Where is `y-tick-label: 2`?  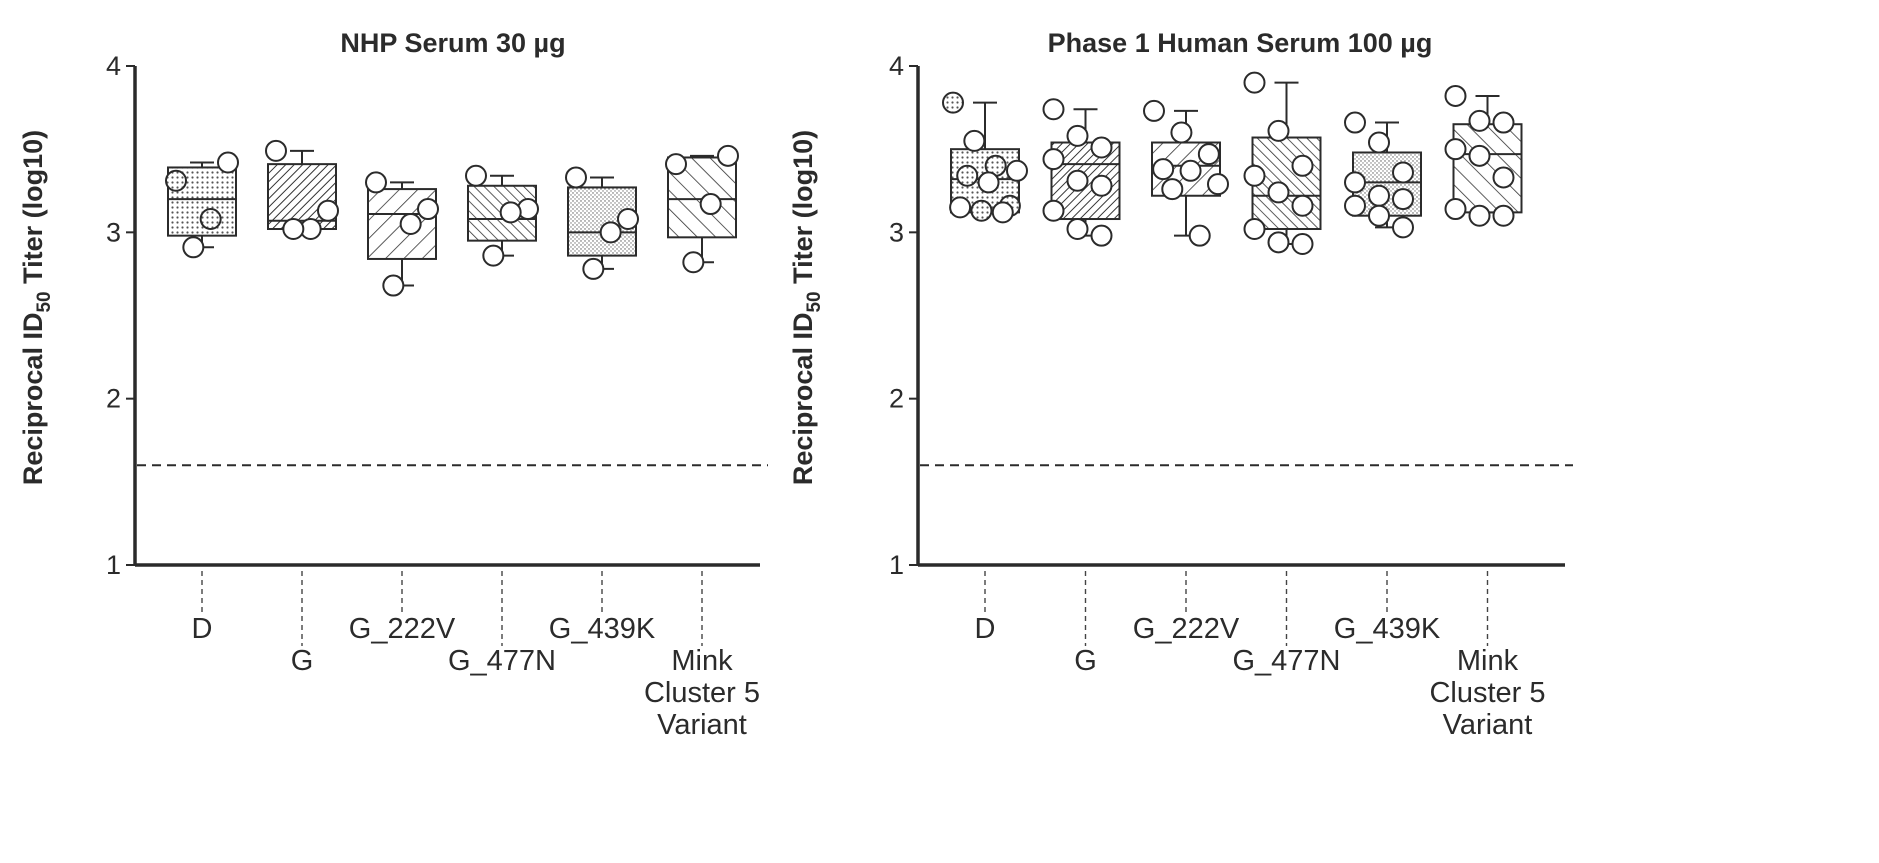
y-tick-label: 2 is located at coordinates (113, 399).